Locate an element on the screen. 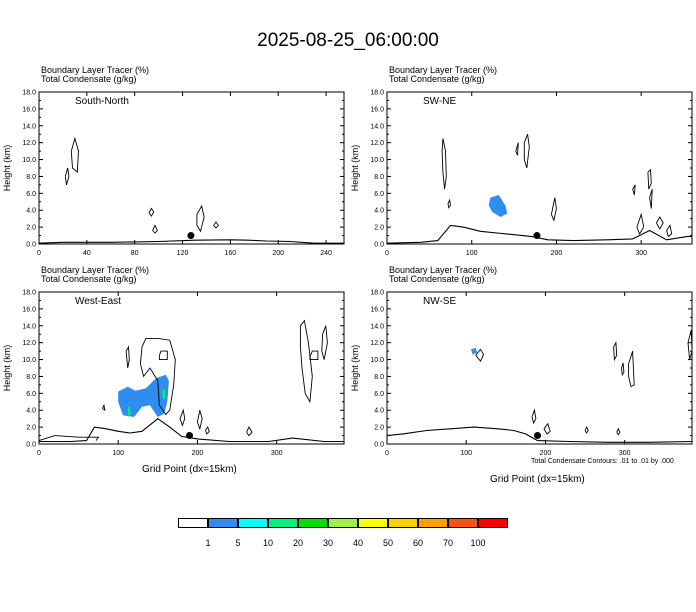 This screenshot has width=696, height=612. panel-label: SW-NE is located at coordinates (439, 101).